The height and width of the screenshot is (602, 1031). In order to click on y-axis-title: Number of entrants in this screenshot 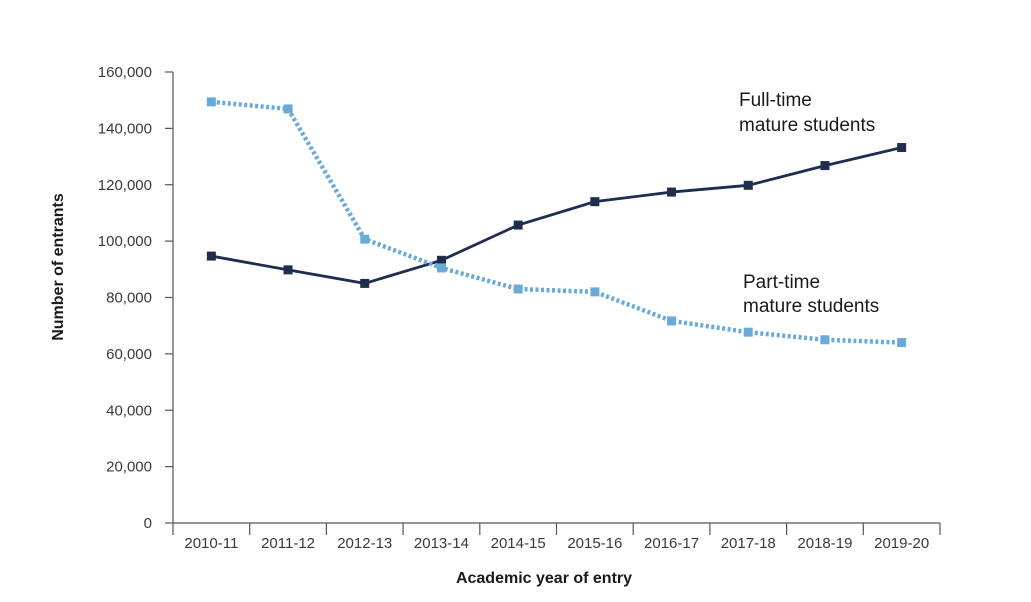, I will do `click(58, 267)`.